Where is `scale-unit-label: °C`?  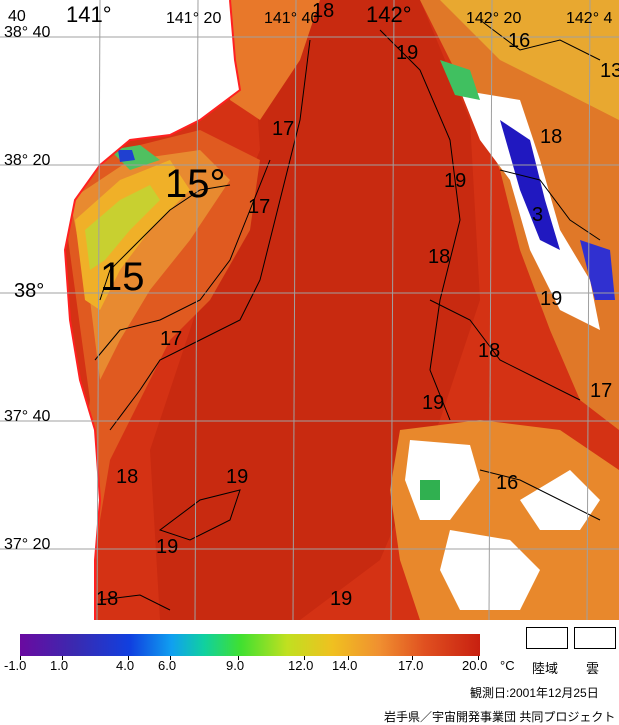
scale-unit-label: °C is located at coordinates (507, 665).